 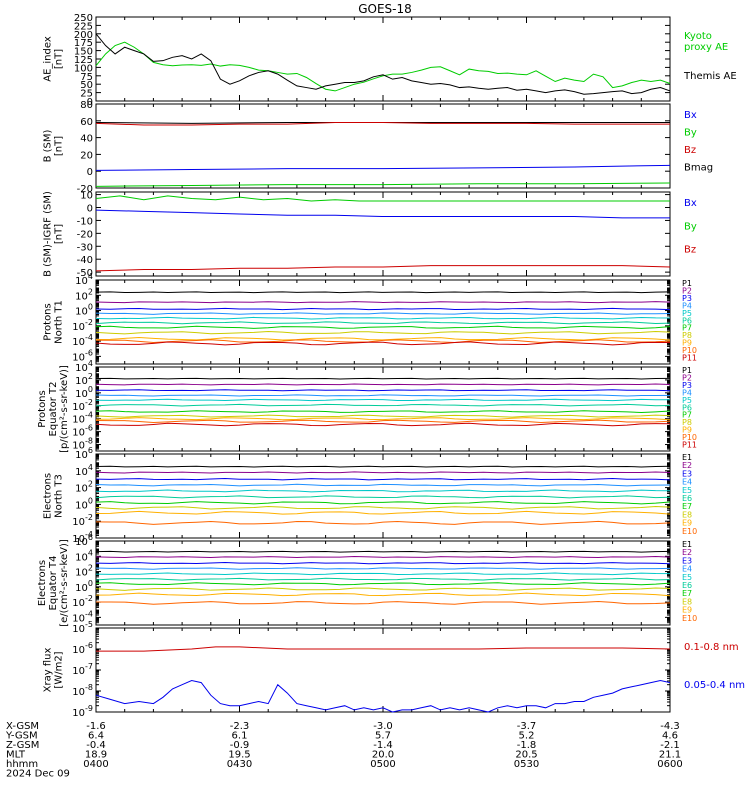 I want to click on flux-line-e4, so click(x=383, y=568).